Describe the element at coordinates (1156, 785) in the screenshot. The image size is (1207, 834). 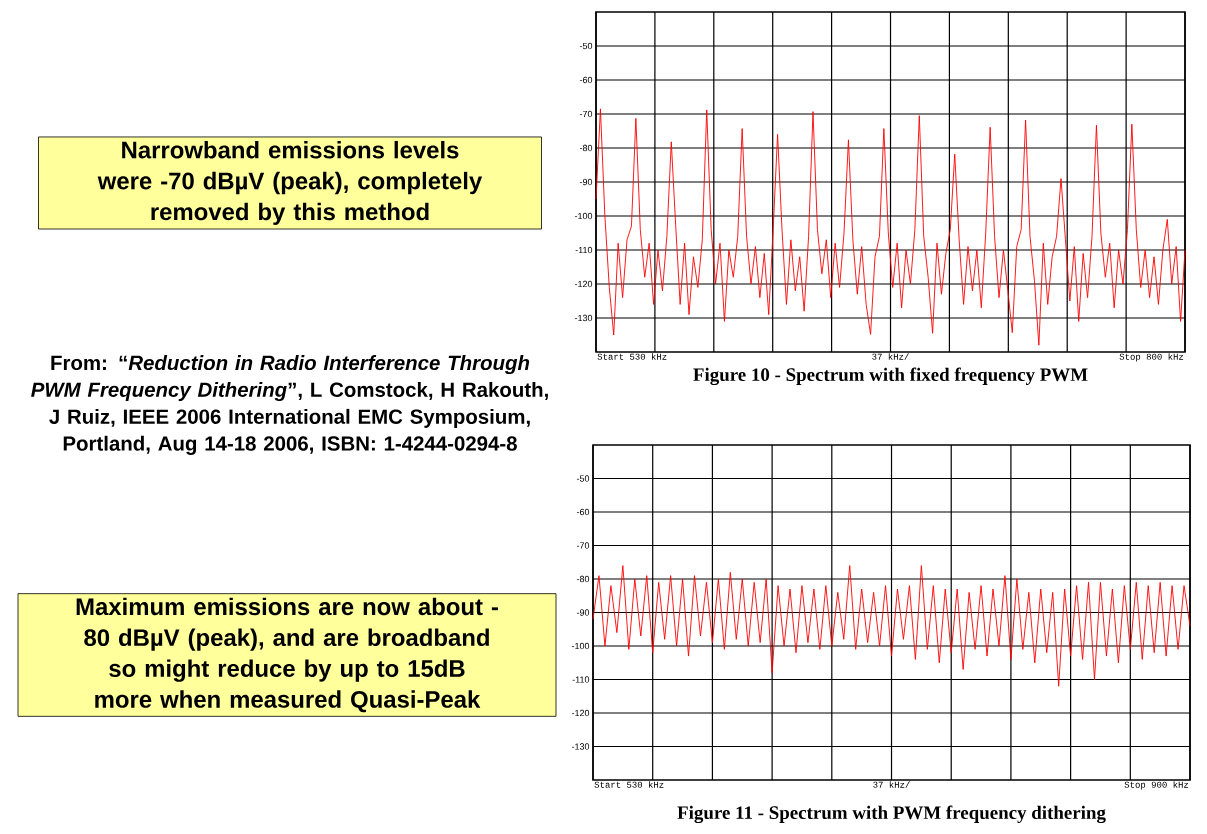
I see `text: Stop 900 kHz` at that location.